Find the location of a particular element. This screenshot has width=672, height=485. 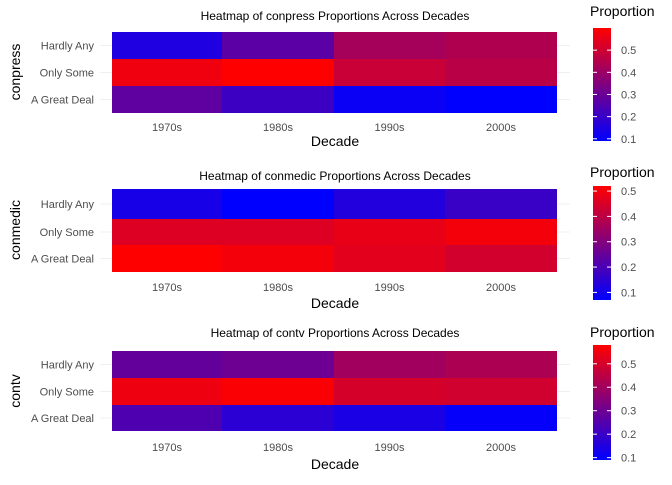

y-axis-title: contv is located at coordinates (15, 390).